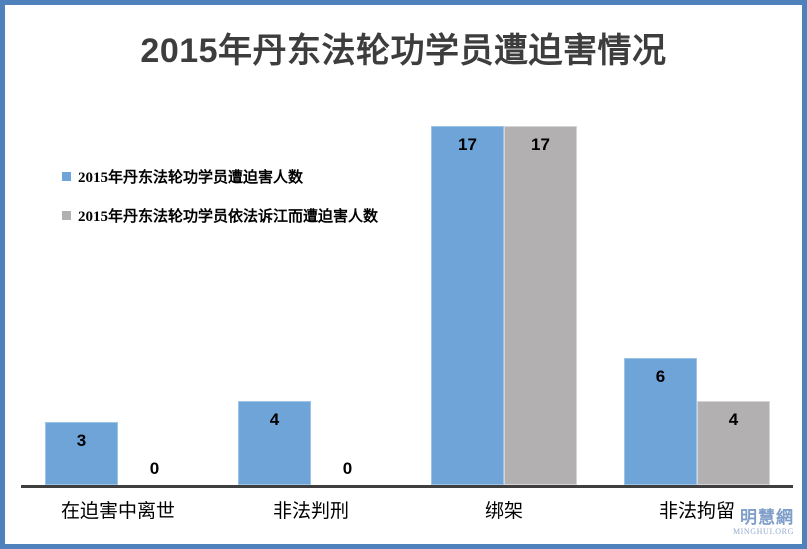 This screenshot has height=549, width=807. What do you see at coordinates (81, 453) in the screenshot?
I see `bar: 3` at bounding box center [81, 453].